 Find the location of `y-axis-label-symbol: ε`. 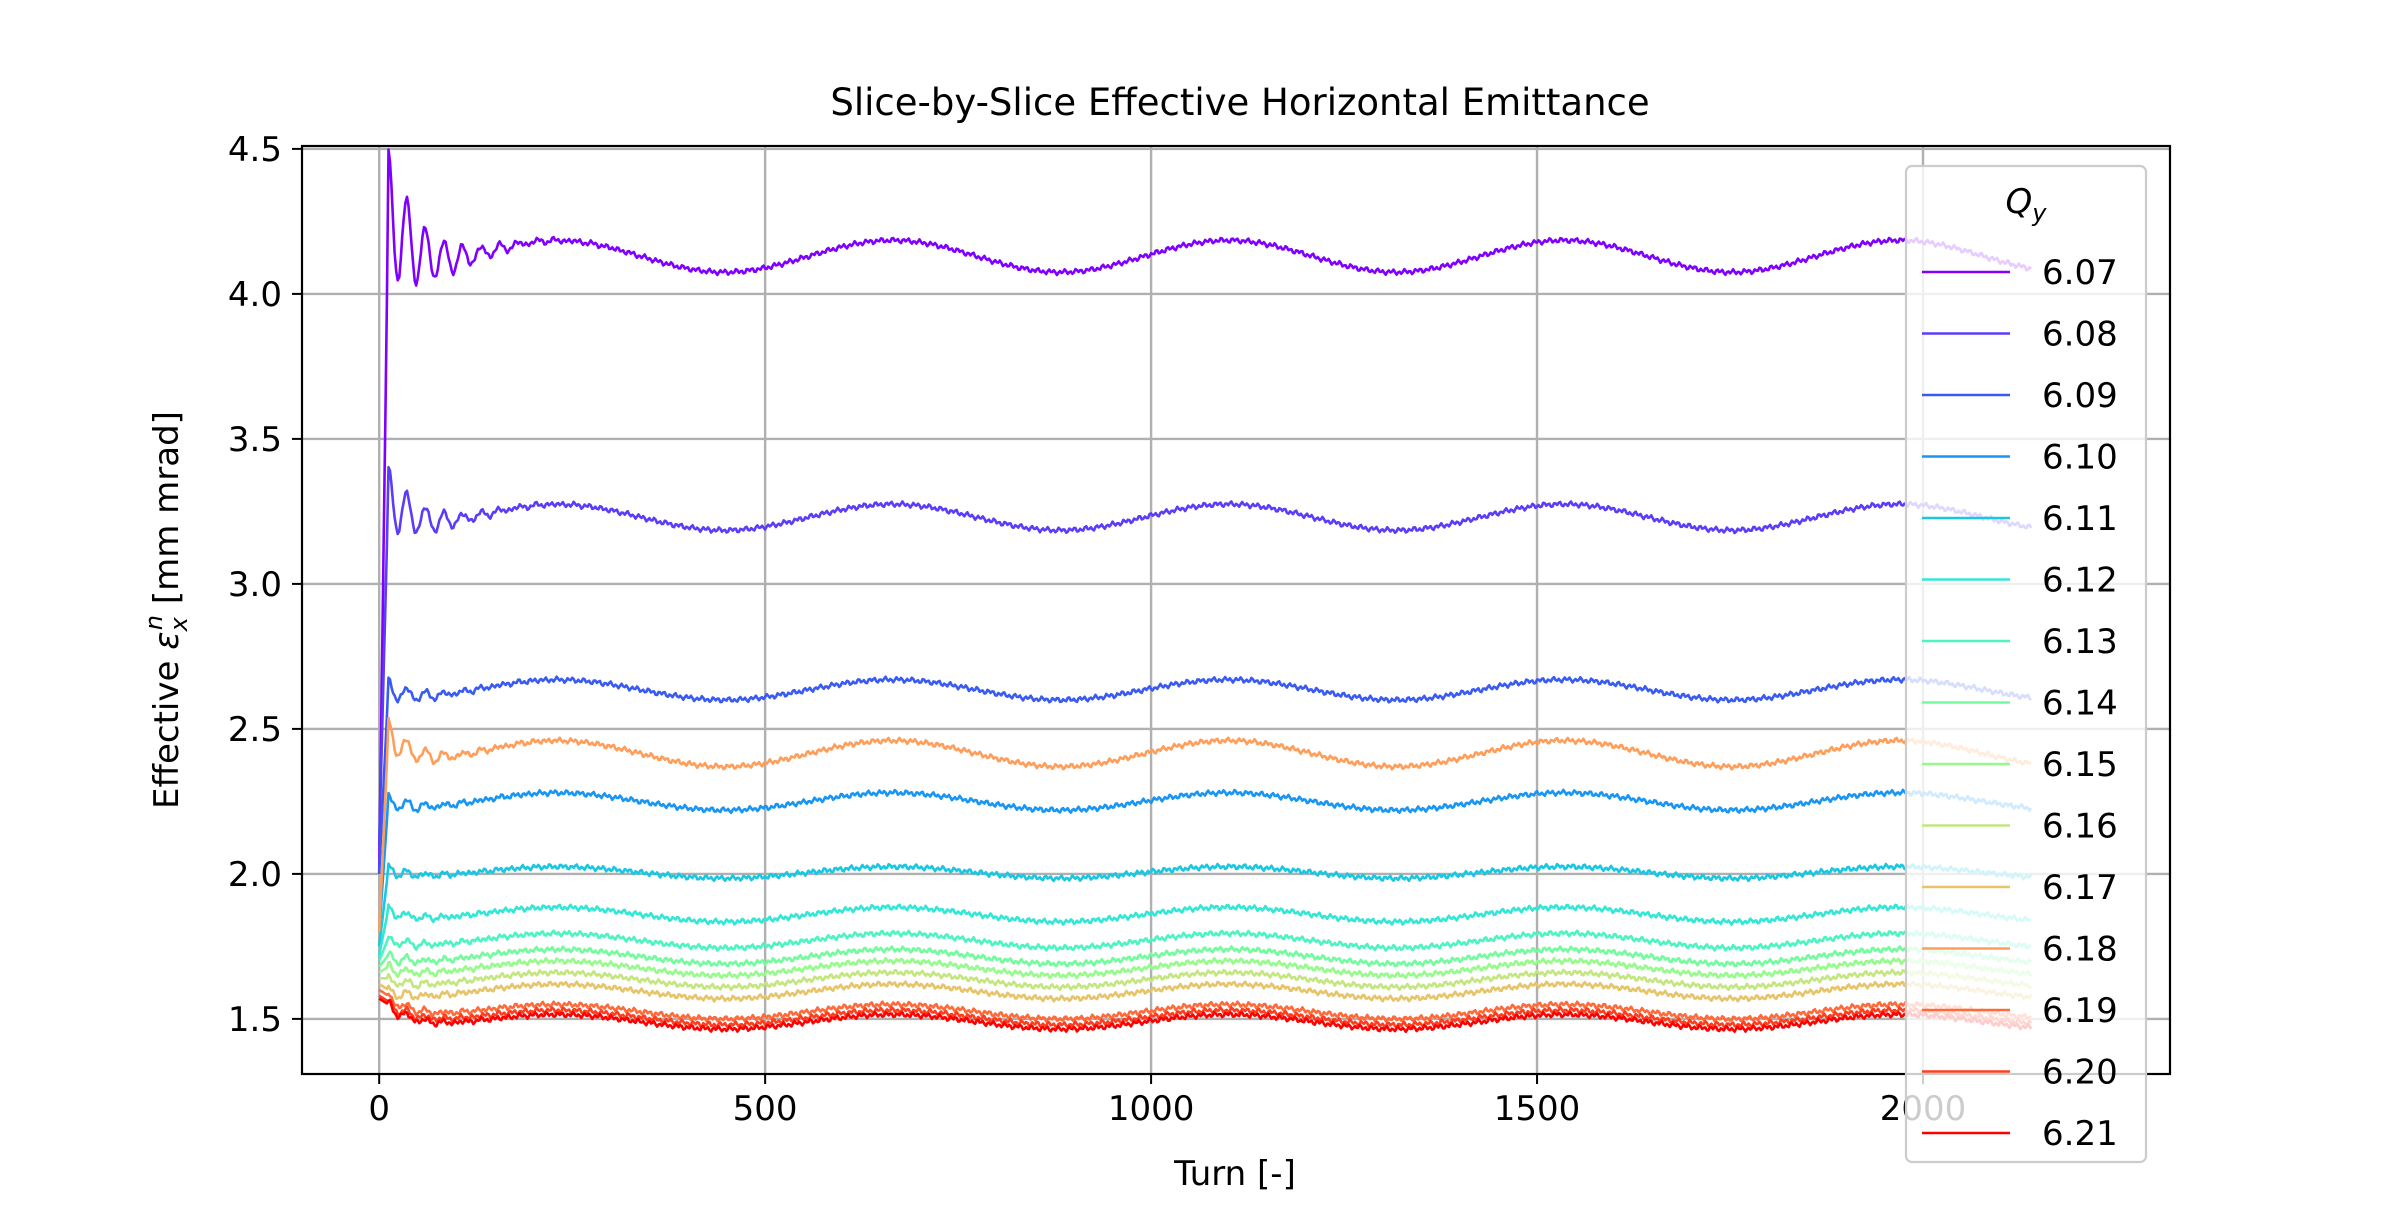

y-axis-label-symbol: ε is located at coordinates (167, 640).